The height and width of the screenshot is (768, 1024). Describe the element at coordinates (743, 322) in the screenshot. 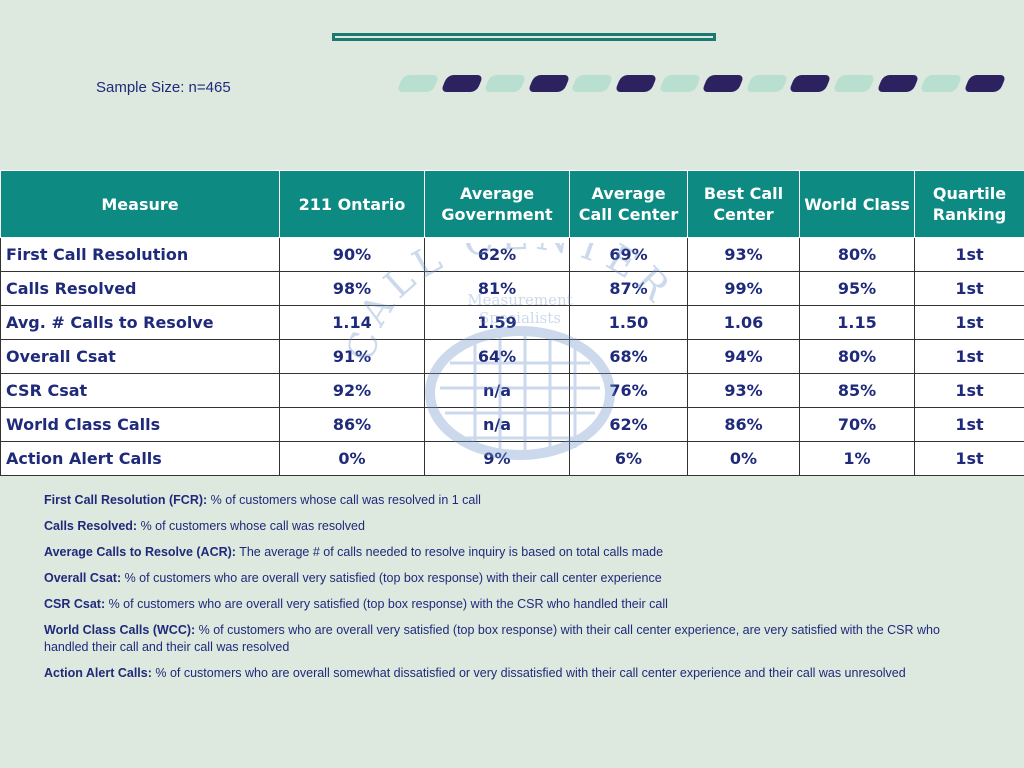

I see `value-cell: 1.06` at that location.